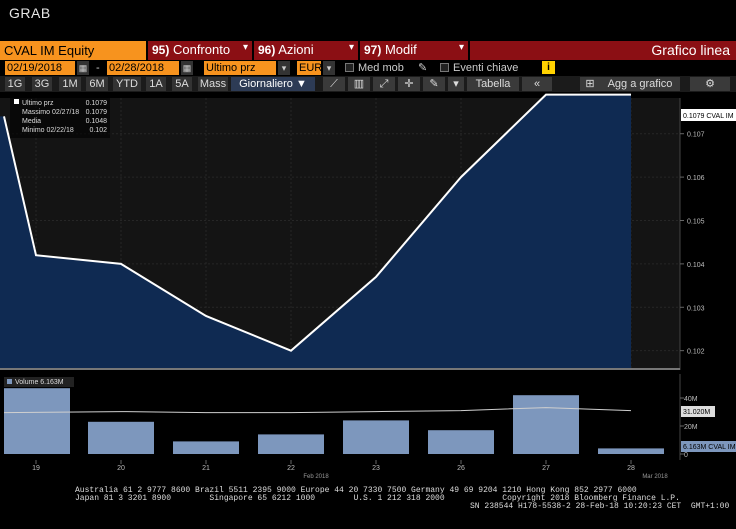 The image size is (736, 529). I want to click on currency-select: EUR, so click(310, 68).